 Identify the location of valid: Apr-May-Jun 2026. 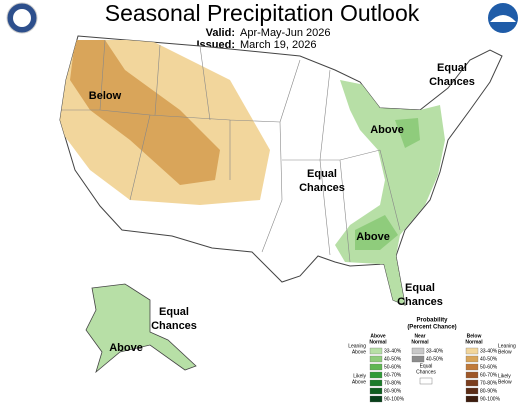
(285, 33).